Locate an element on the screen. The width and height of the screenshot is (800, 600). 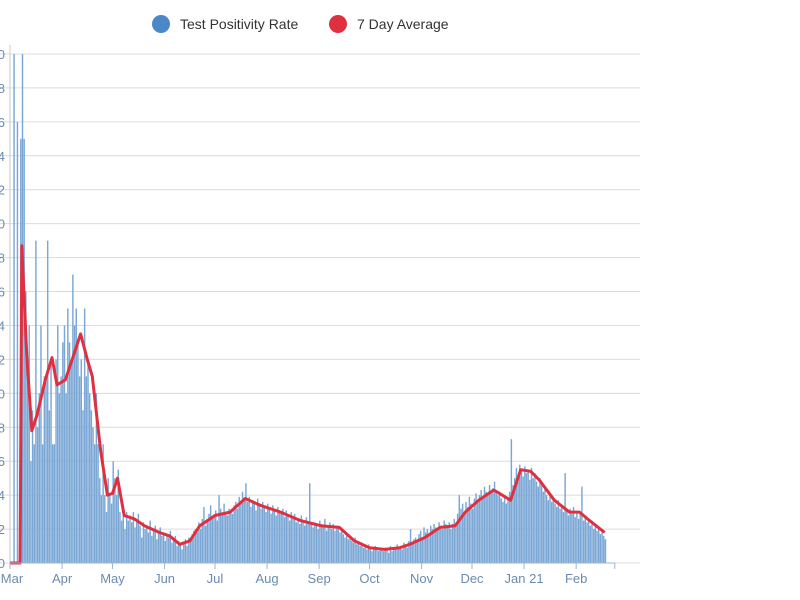
x-tick-label: Apr is located at coordinates (62, 578).